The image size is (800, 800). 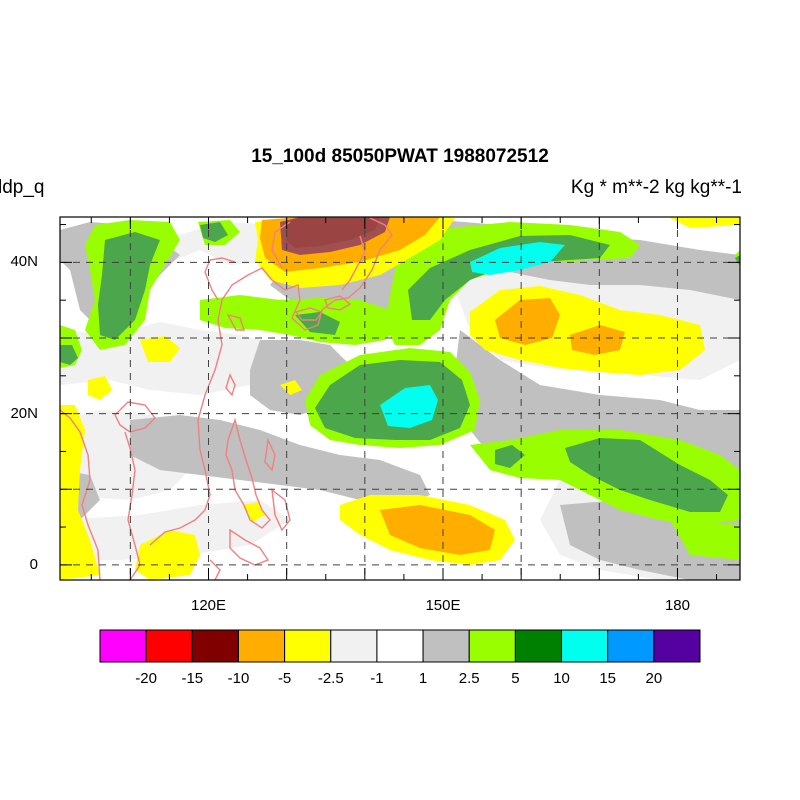 What do you see at coordinates (146, 678) in the screenshot?
I see `colorbar-label: -20` at bounding box center [146, 678].